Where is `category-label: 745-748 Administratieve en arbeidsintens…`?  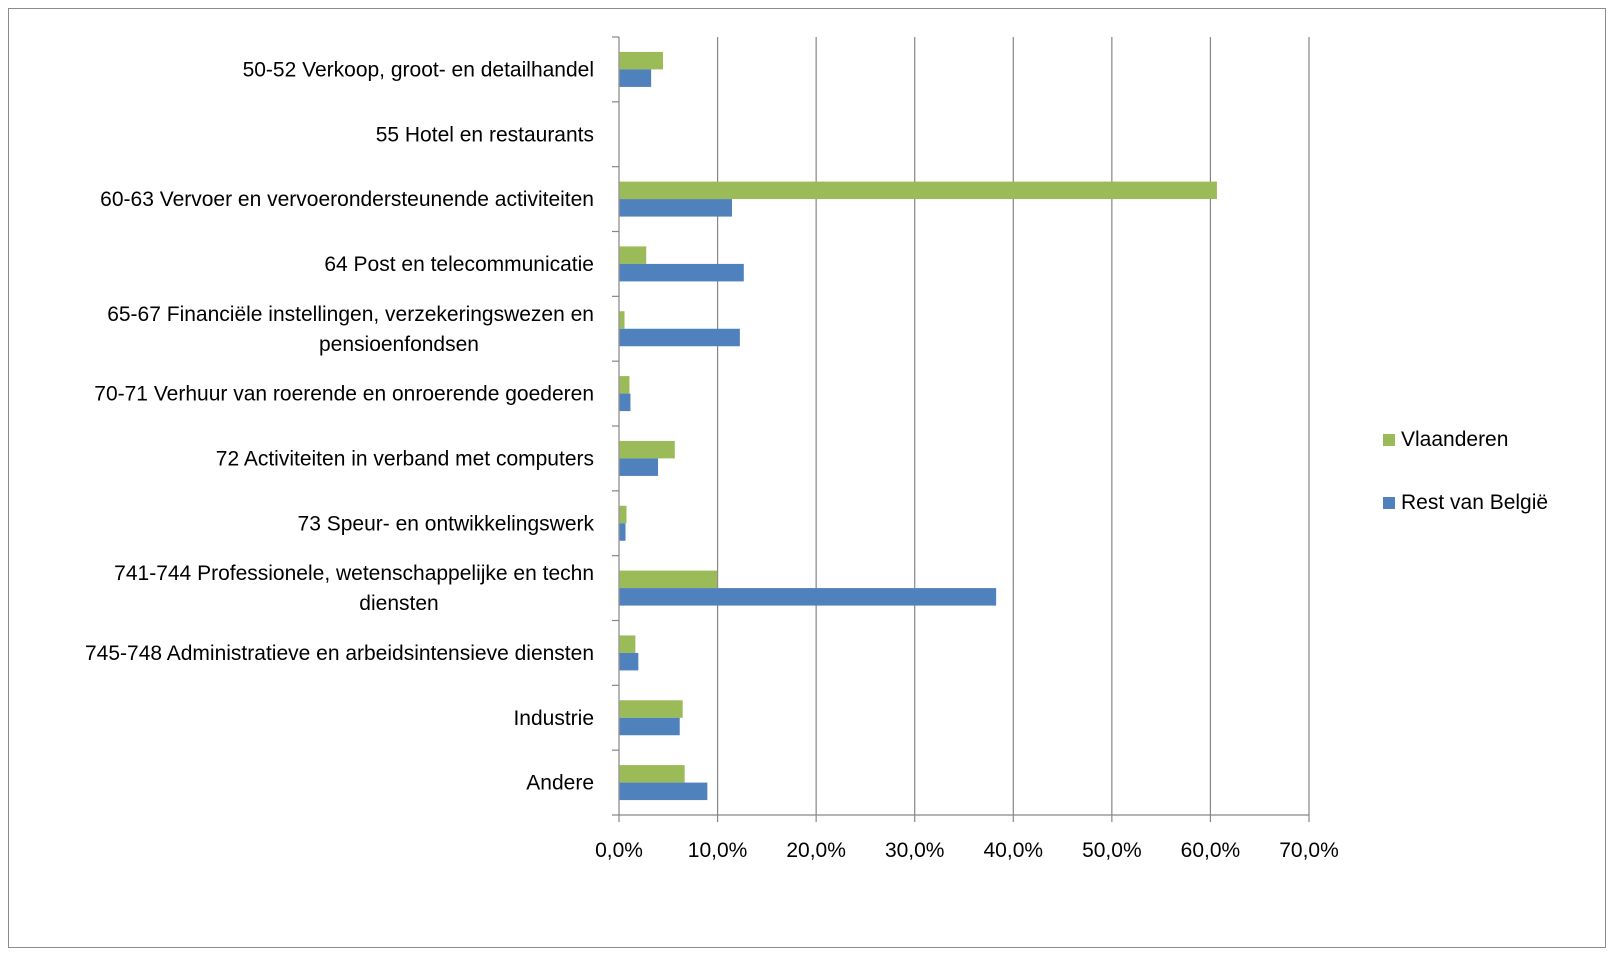 category-label: 745-748 Administratieve en arbeidsintens… is located at coordinates (339, 653).